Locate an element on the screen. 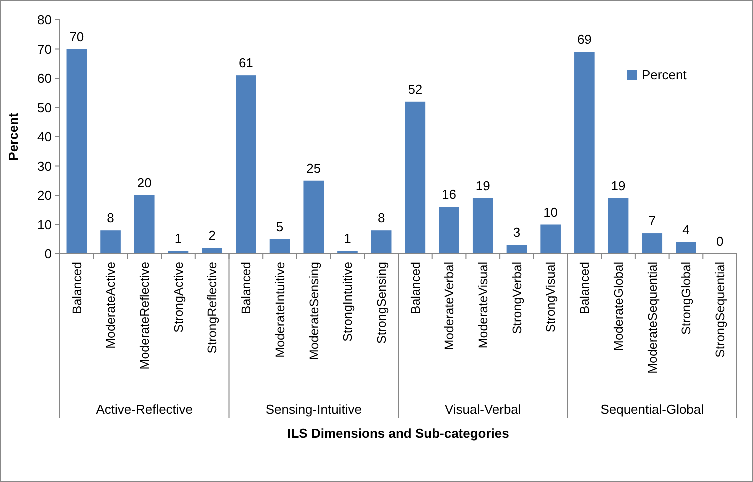 This screenshot has height=482, width=753. text: Sensing-Intuitive is located at coordinates (314, 409).